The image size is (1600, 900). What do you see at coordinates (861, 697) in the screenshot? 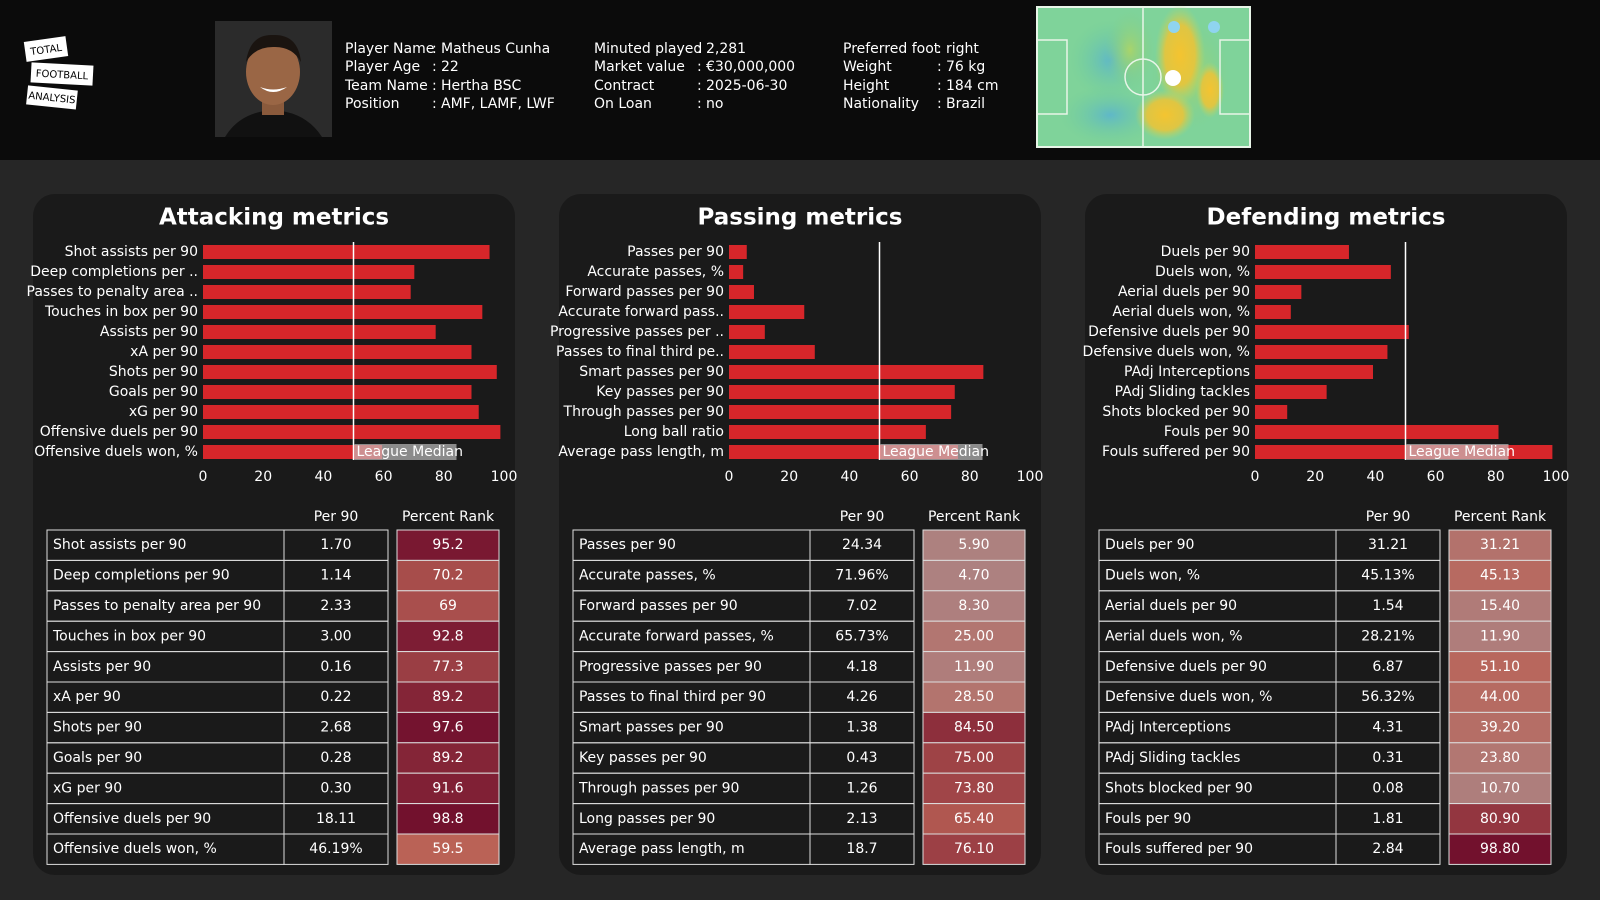
I see `per90-value: 4.26` at bounding box center [861, 697].